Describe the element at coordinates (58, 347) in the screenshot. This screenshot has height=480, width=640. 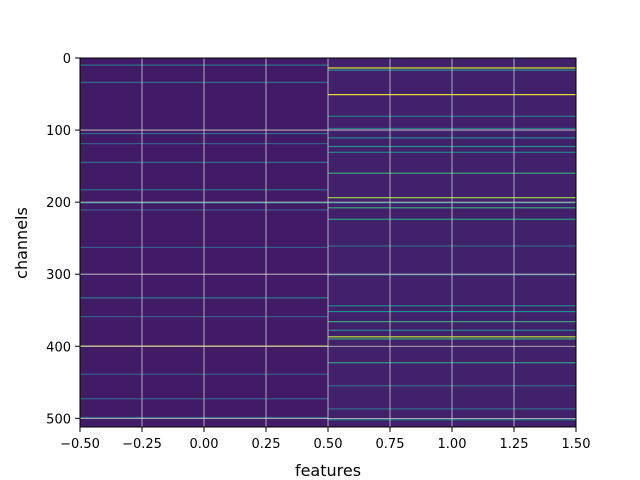
I see `y-tick-label: 400` at that location.